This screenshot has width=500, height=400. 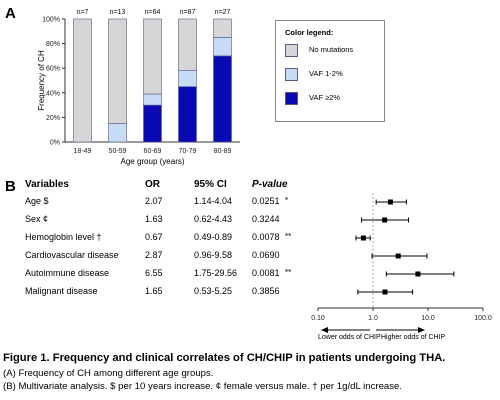 What do you see at coordinates (154, 291) in the screenshot?
I see `row-or-value: 1.65` at bounding box center [154, 291].